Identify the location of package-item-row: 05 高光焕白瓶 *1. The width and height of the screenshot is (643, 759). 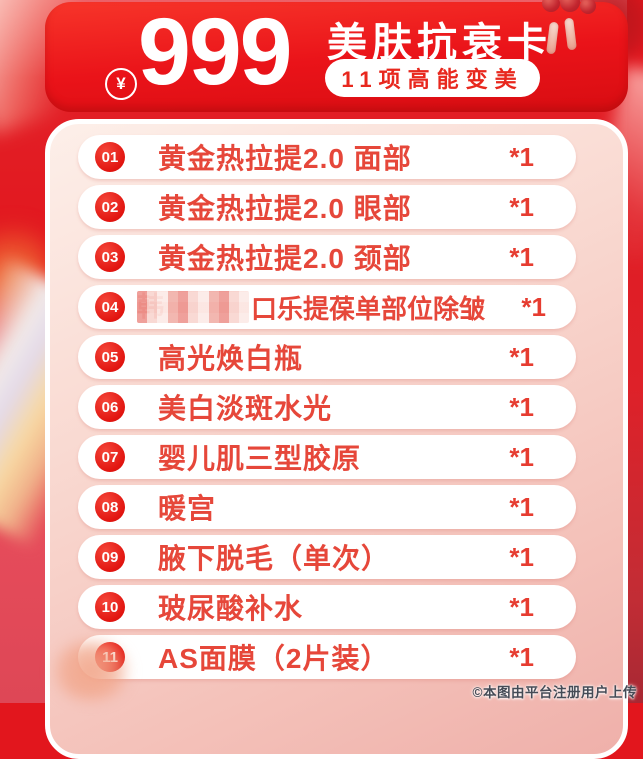
(327, 357).